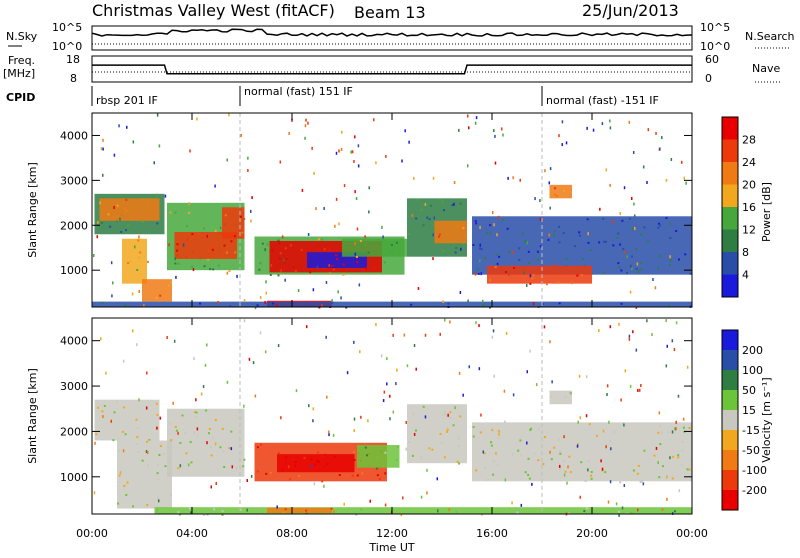  I want to click on noise-sky-line, so click(392, 32).